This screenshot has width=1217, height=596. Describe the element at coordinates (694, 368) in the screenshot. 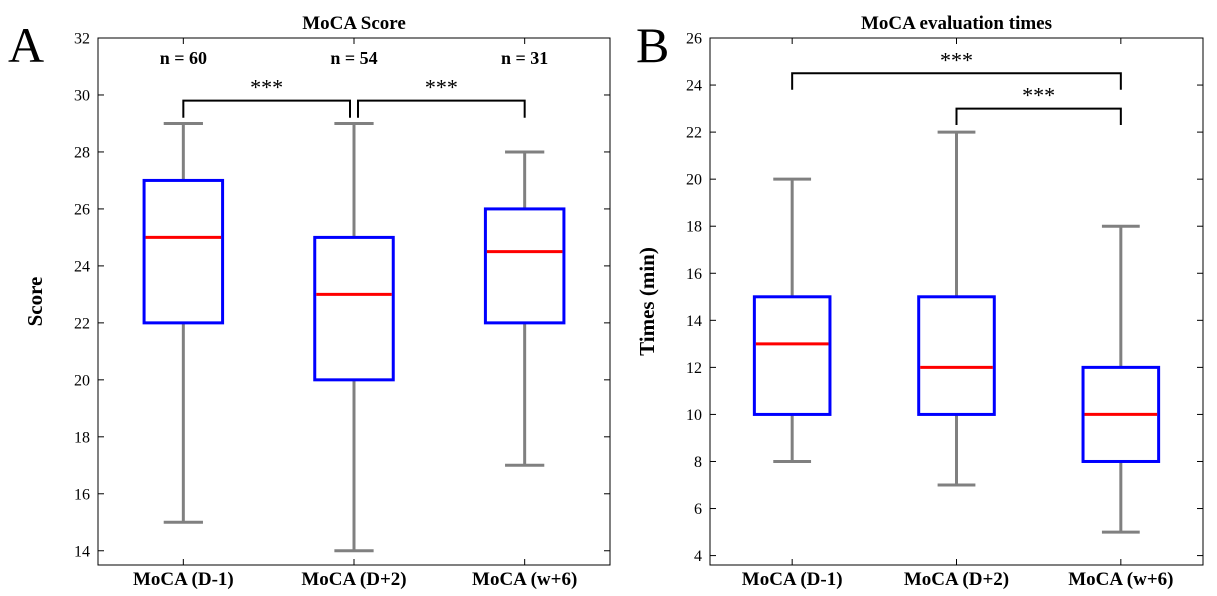

I see `y-tick-label: 12` at that location.